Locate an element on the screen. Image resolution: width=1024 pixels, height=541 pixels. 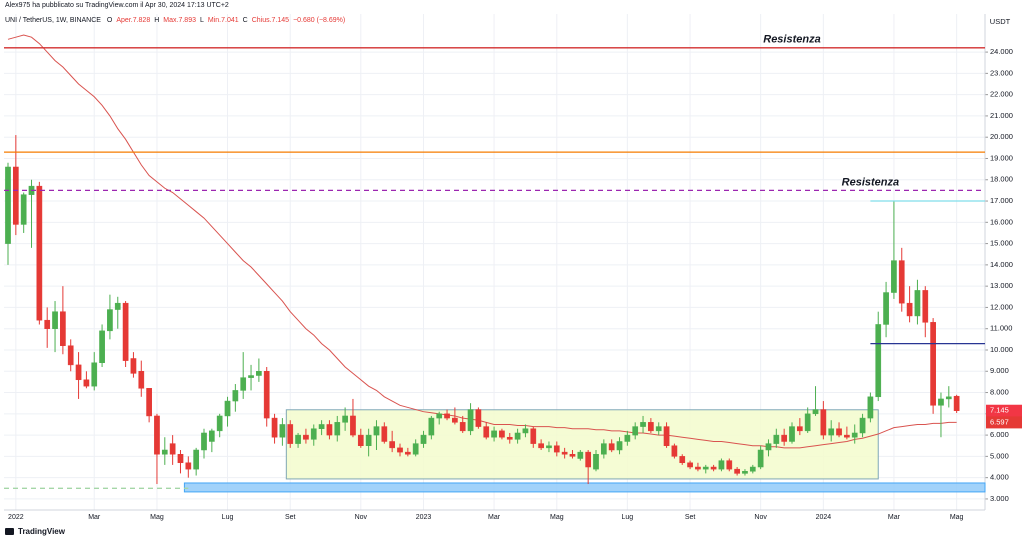
x-tick-label: Nov is located at coordinates (760, 517).